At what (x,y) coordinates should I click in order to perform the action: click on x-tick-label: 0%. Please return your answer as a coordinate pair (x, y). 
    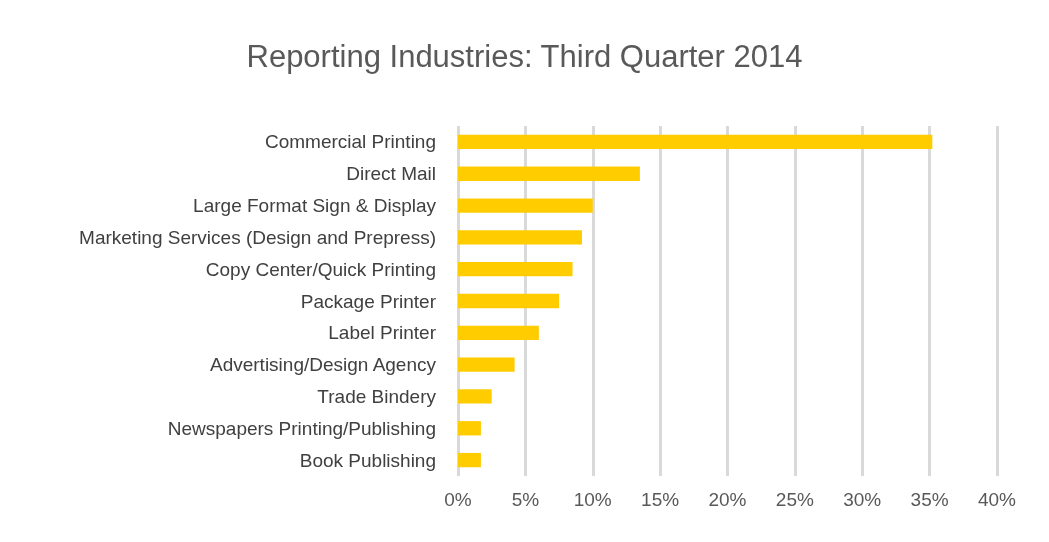
    Looking at the image, I should click on (458, 499).